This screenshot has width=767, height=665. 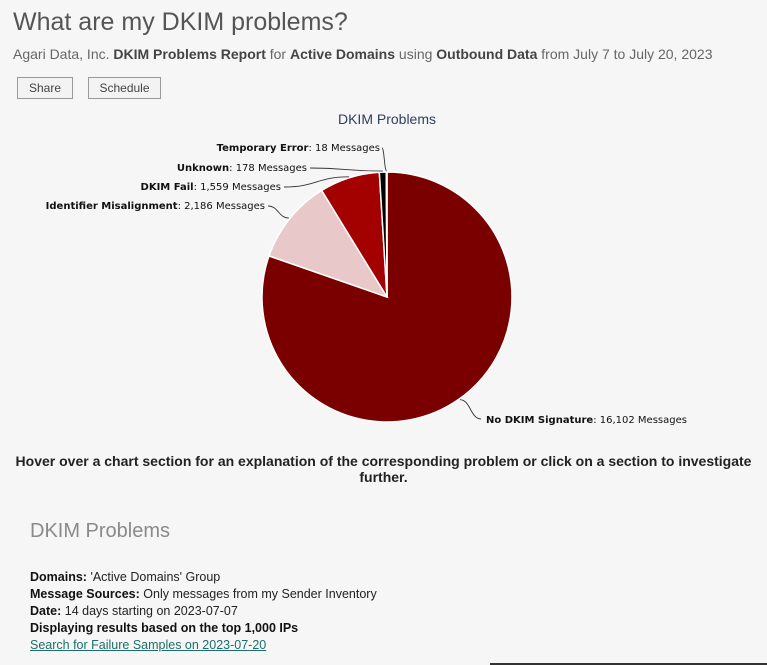 I want to click on details-heading: DKIM Problems, so click(x=100, y=531).